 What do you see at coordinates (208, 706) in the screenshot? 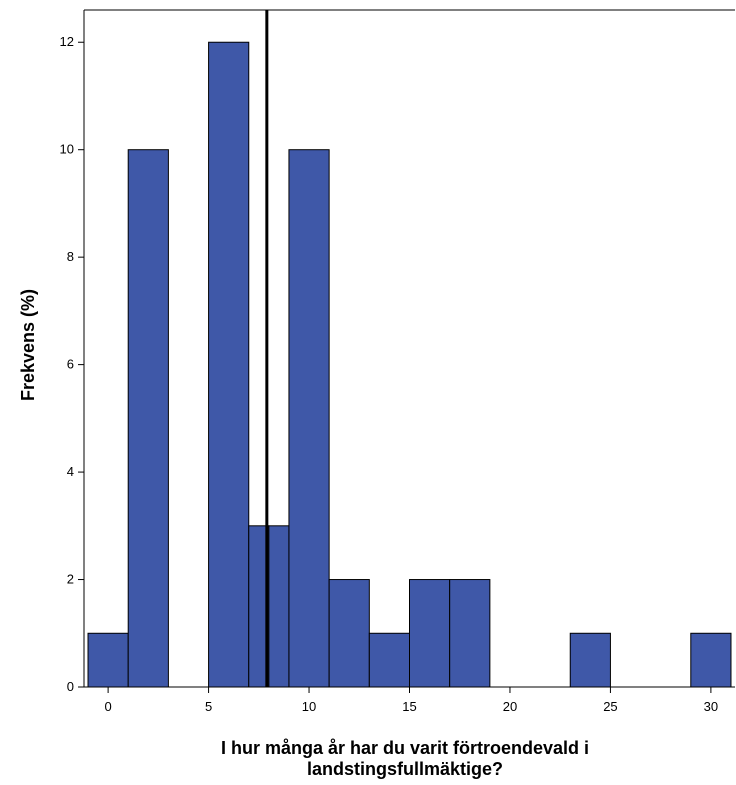
I see `x-tick-label-5: 5` at bounding box center [208, 706].